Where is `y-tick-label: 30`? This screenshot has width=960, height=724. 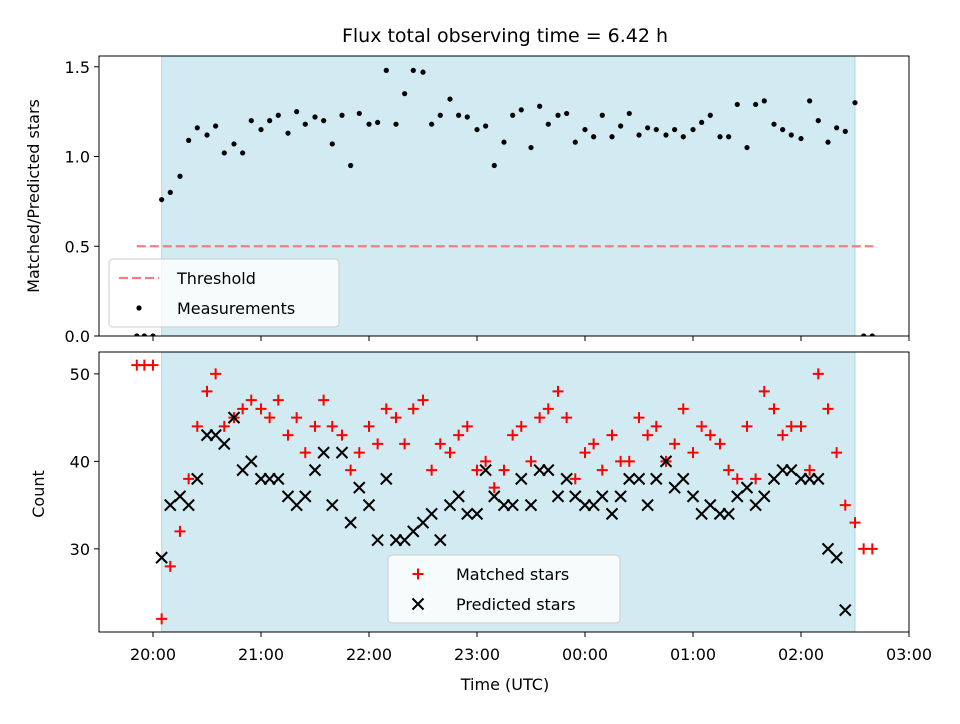
y-tick-label: 30 is located at coordinates (80, 549).